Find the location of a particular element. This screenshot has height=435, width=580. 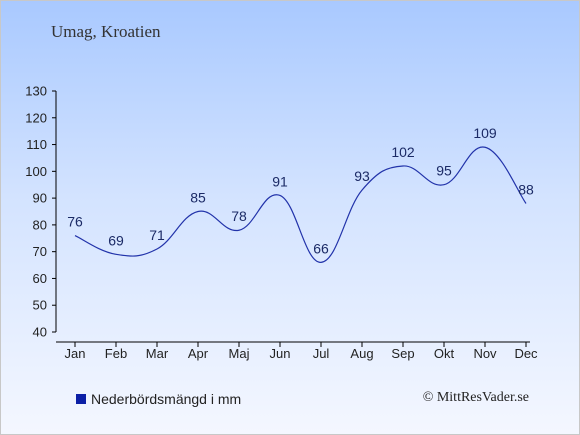

chart-title: Umag, Kroatien is located at coordinates (106, 31).